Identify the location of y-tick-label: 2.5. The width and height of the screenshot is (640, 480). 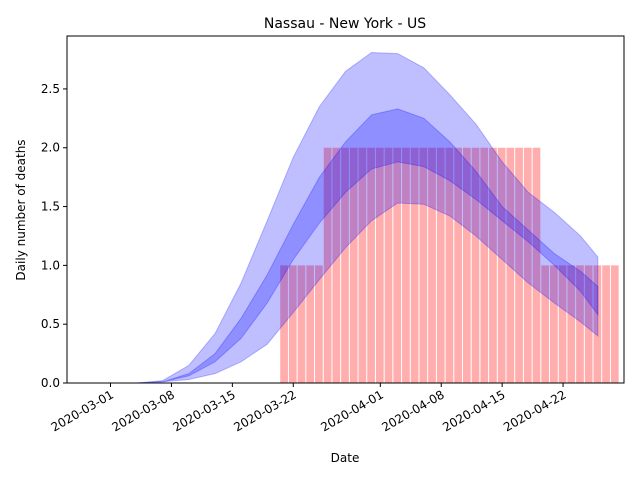
(50, 89).